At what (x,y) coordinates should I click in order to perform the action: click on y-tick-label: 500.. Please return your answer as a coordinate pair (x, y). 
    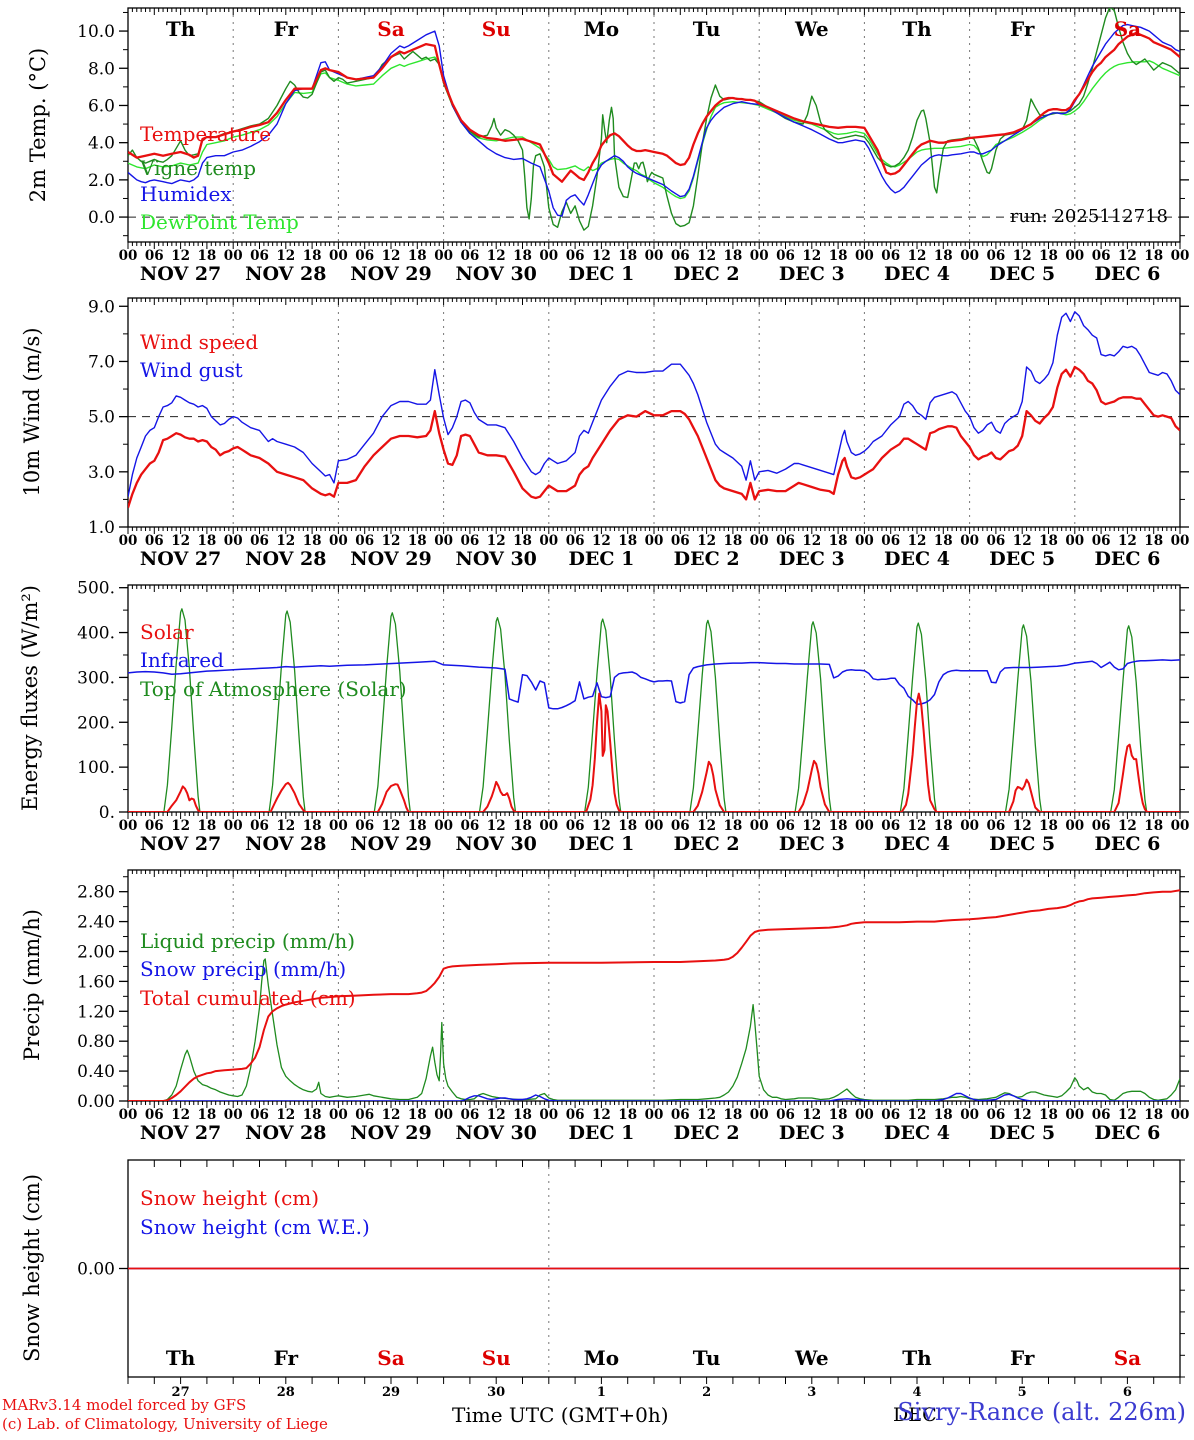
    Looking at the image, I should click on (96, 589).